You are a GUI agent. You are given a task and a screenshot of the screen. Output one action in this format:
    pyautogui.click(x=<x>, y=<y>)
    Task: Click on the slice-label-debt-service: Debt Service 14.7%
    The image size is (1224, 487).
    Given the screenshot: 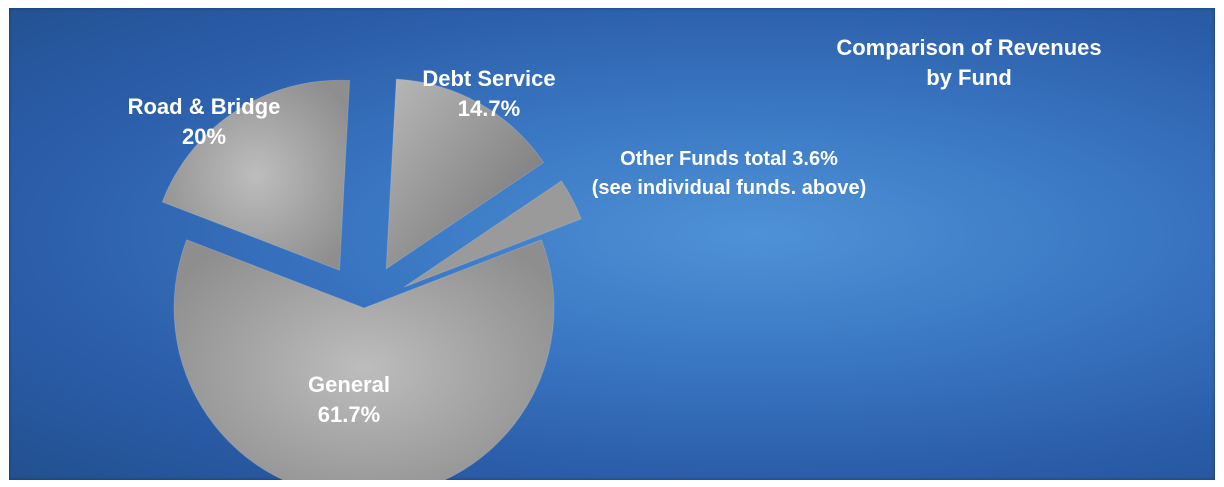 What is the action you would take?
    pyautogui.click(x=489, y=94)
    